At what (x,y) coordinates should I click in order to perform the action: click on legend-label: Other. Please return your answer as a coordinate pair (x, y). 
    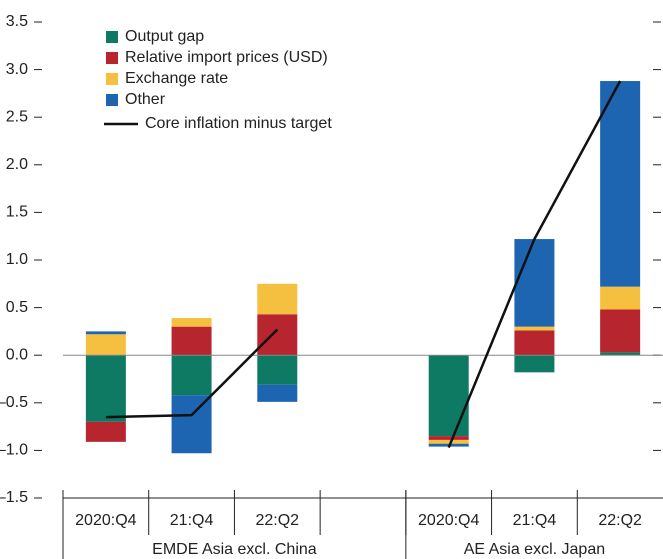
    Looking at the image, I should click on (145, 99).